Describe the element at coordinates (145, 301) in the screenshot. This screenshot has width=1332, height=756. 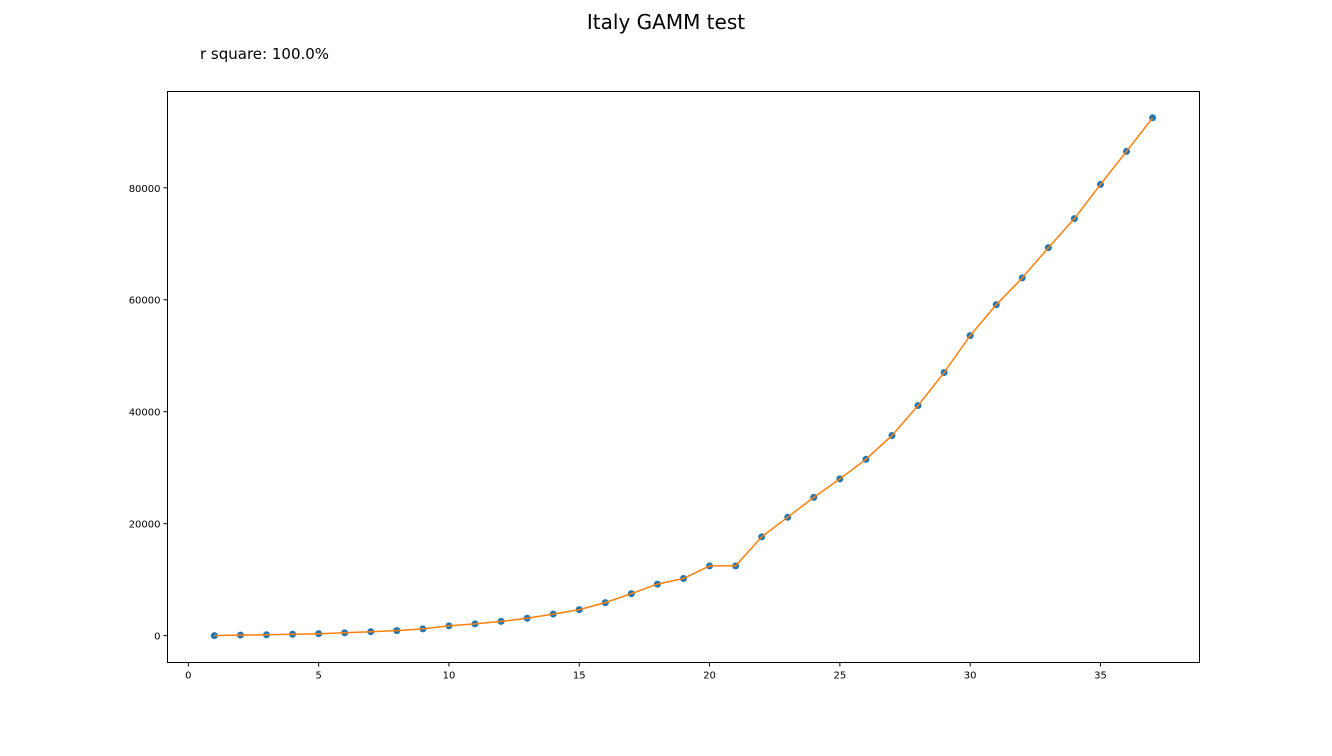
I see `y-tick-label: 60000` at that location.